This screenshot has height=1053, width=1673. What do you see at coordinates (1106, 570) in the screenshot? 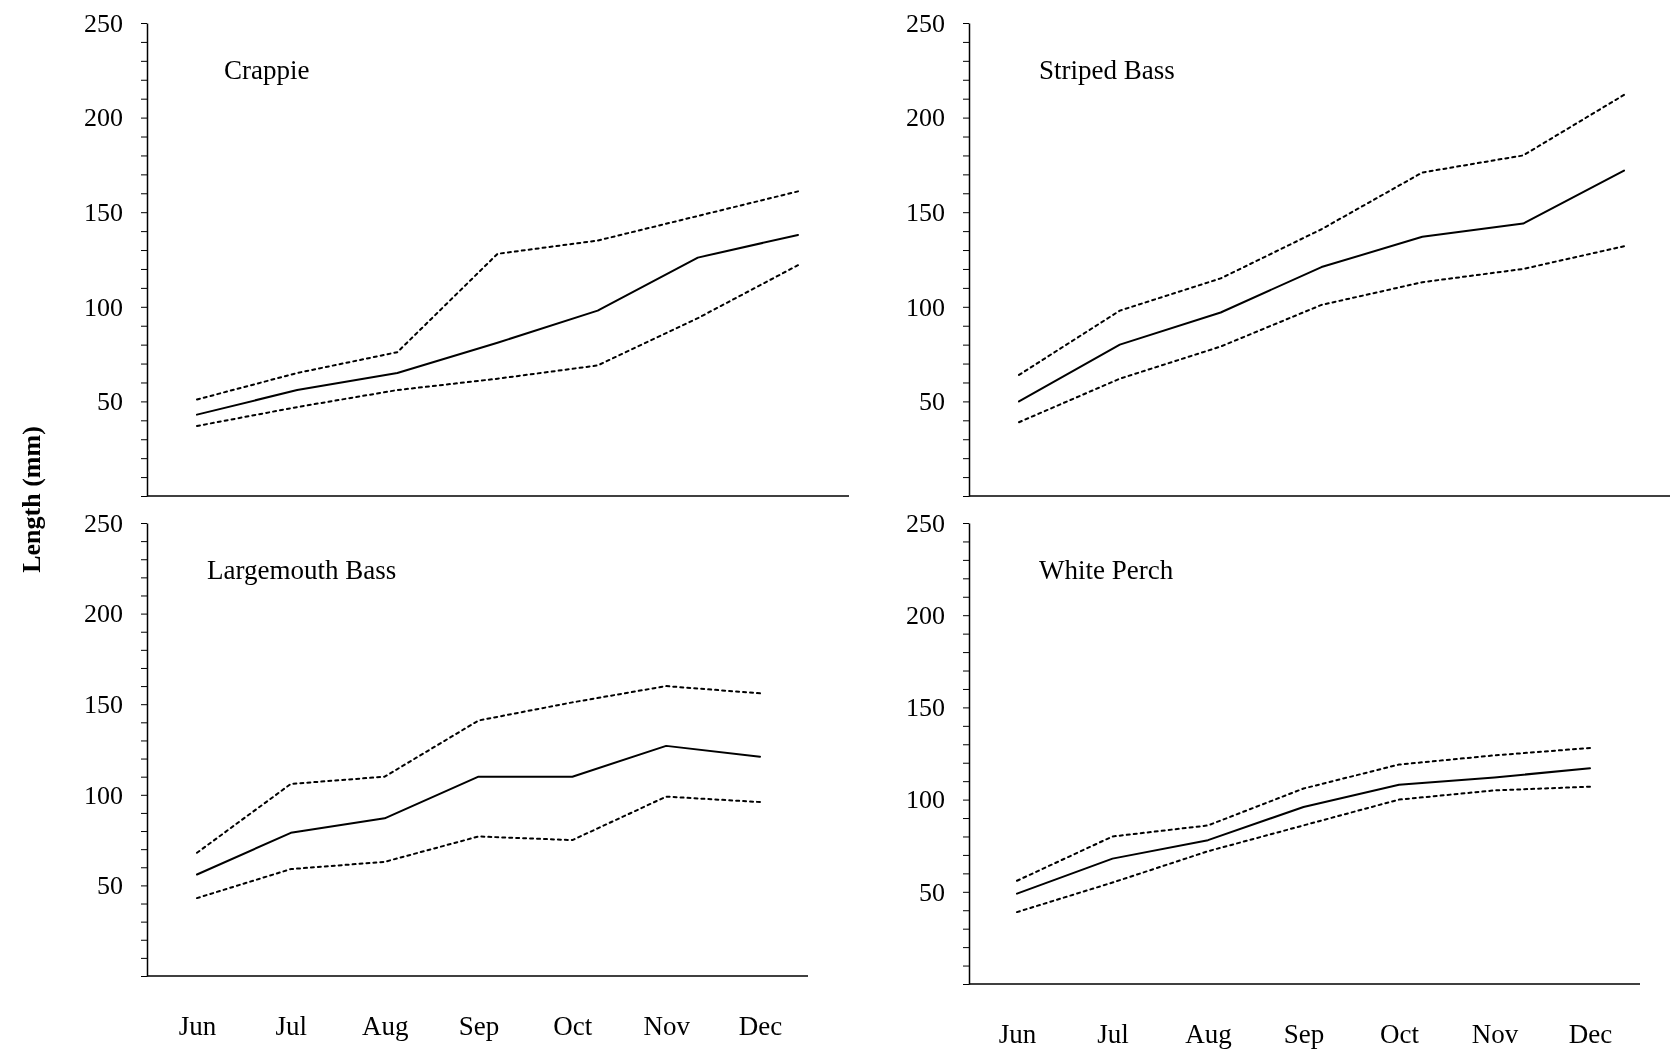
I see `text: White Perch` at bounding box center [1106, 570].